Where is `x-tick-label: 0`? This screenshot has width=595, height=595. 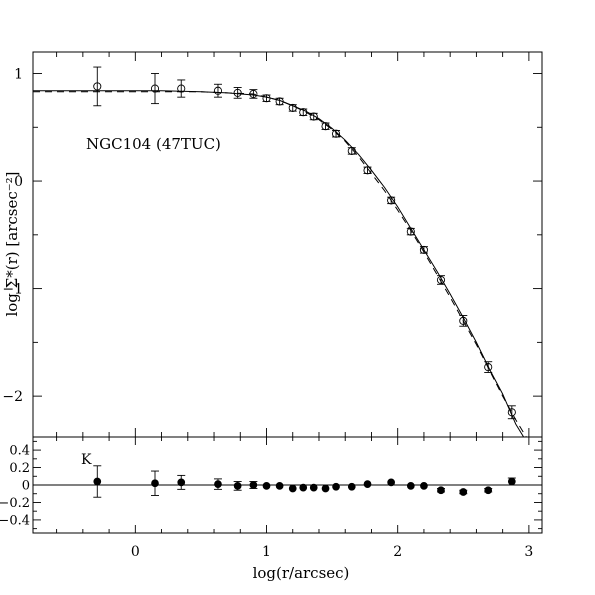 x-tick-label: 0 is located at coordinates (135, 552).